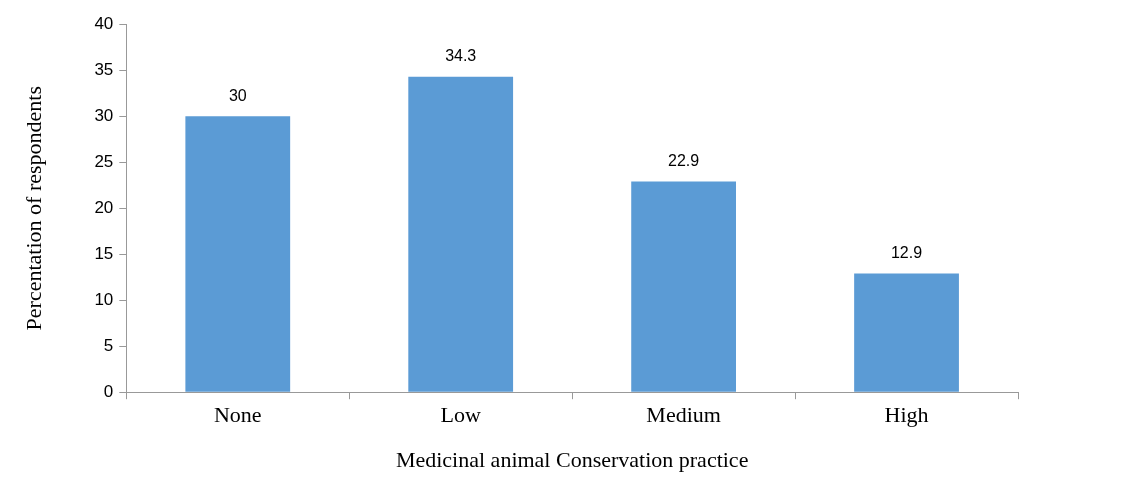 The image size is (1139, 487). Describe the element at coordinates (104, 23) in the screenshot. I see `y-tick-label: 40` at that location.